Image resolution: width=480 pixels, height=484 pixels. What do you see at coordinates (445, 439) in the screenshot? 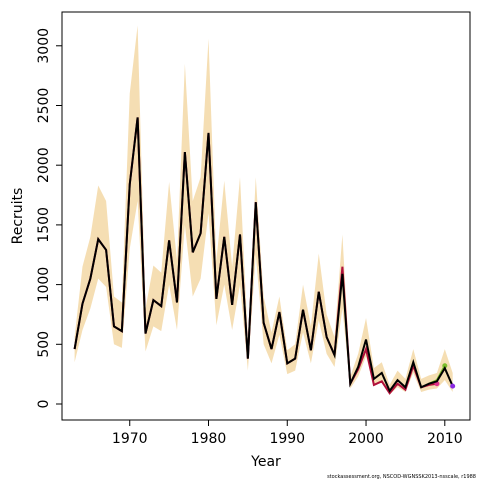
I see `x-tick-label: 2010` at bounding box center [445, 439].